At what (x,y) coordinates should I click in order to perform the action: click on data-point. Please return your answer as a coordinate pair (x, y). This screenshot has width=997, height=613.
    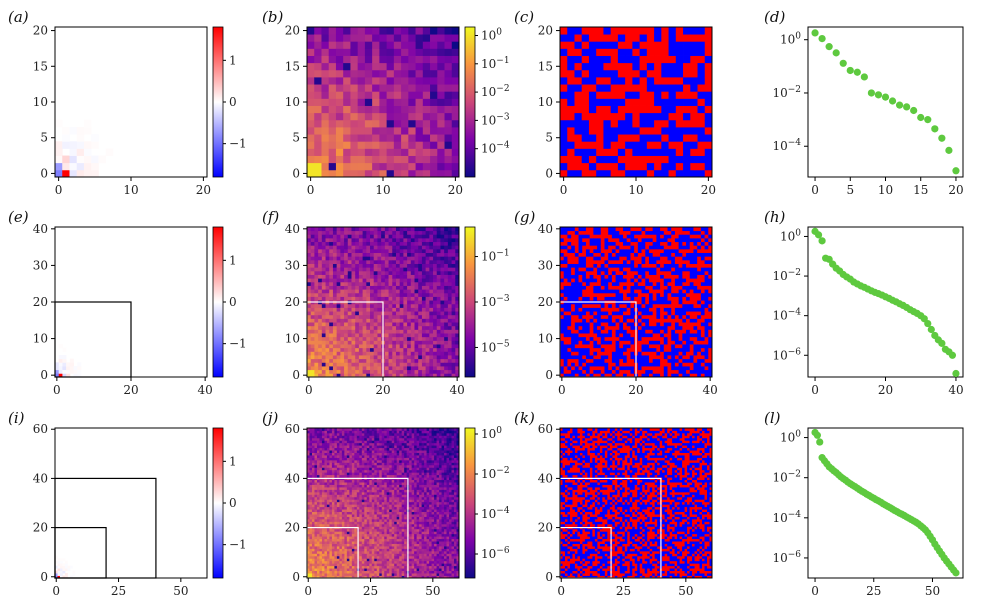
    Looking at the image, I should click on (815, 33).